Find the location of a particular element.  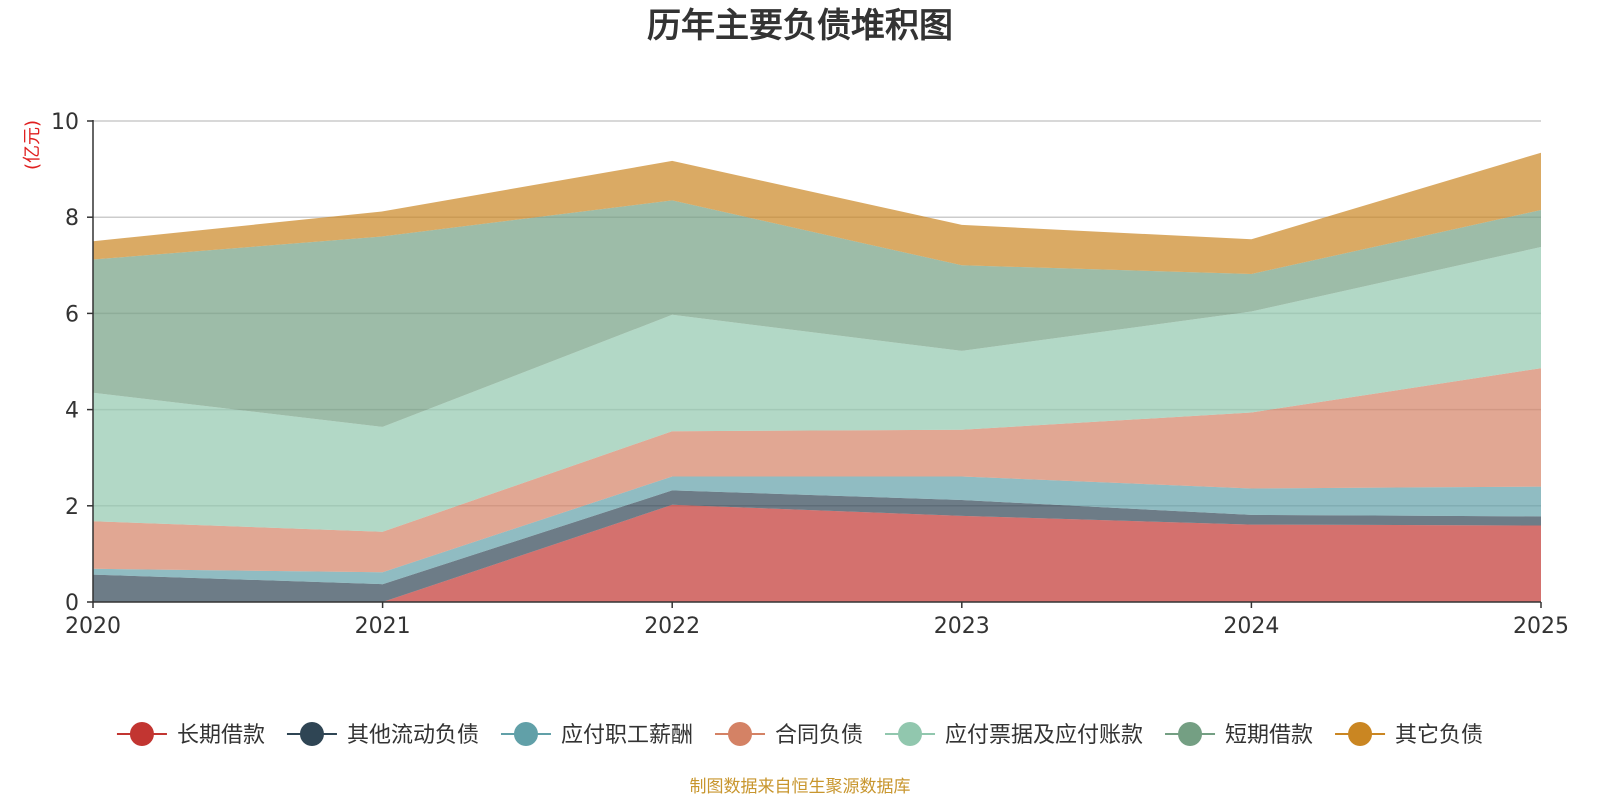

legend-label: 其它负债 is located at coordinates (1439, 735).